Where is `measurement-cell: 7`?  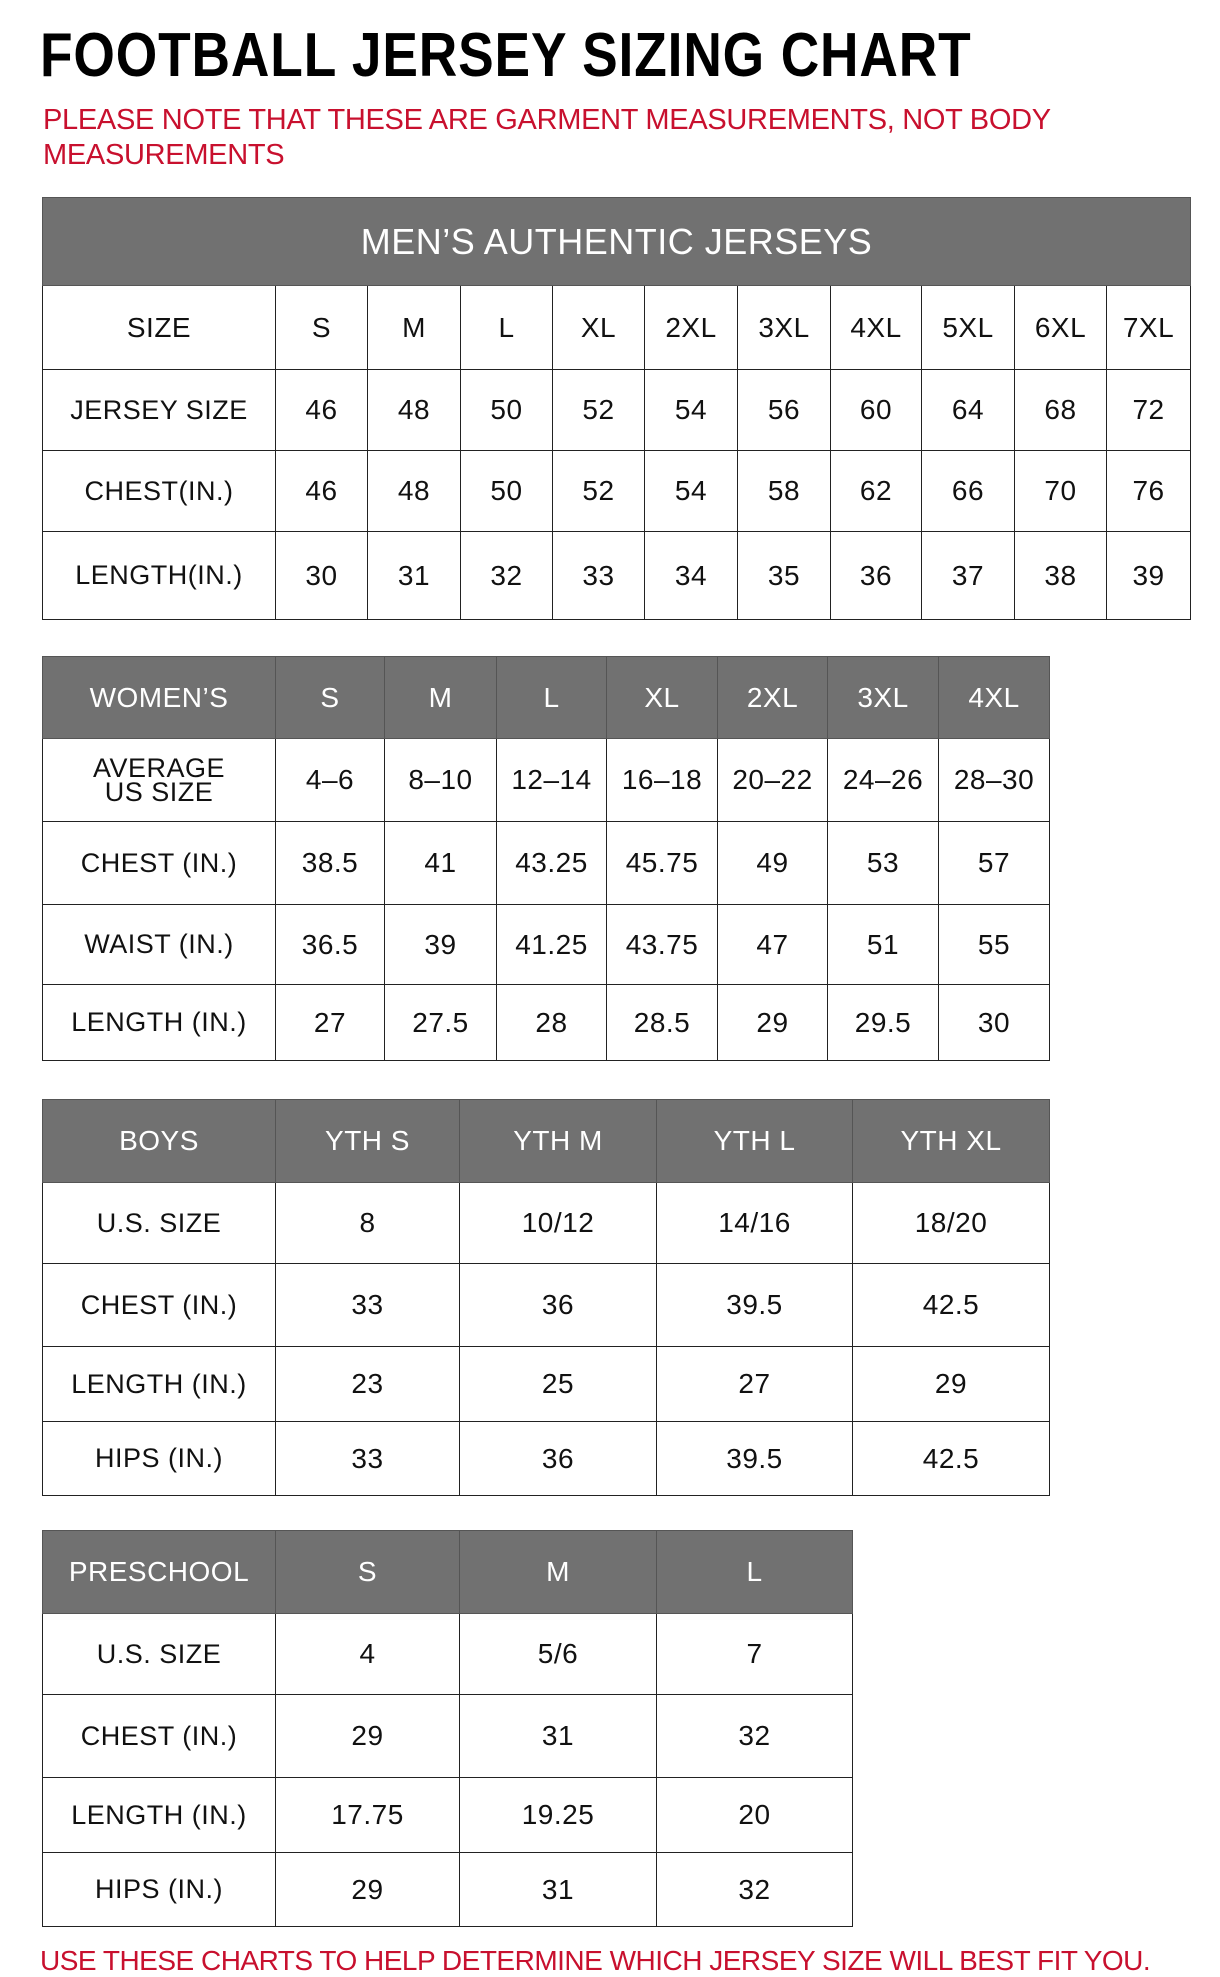
measurement-cell: 7 is located at coordinates (754, 1654).